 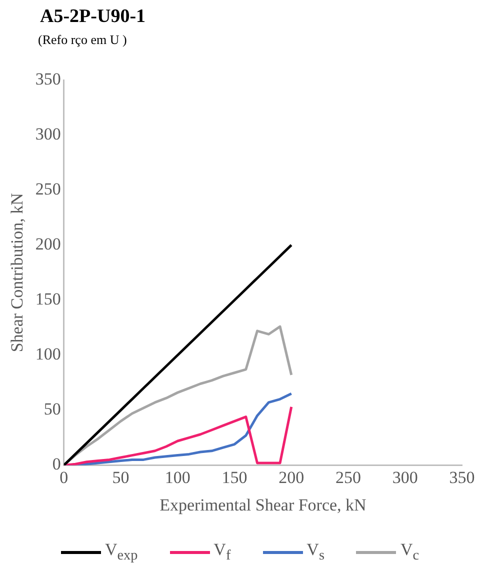 What do you see at coordinates (48, 244) in the screenshot?
I see `y-tick-label: 200` at bounding box center [48, 244].